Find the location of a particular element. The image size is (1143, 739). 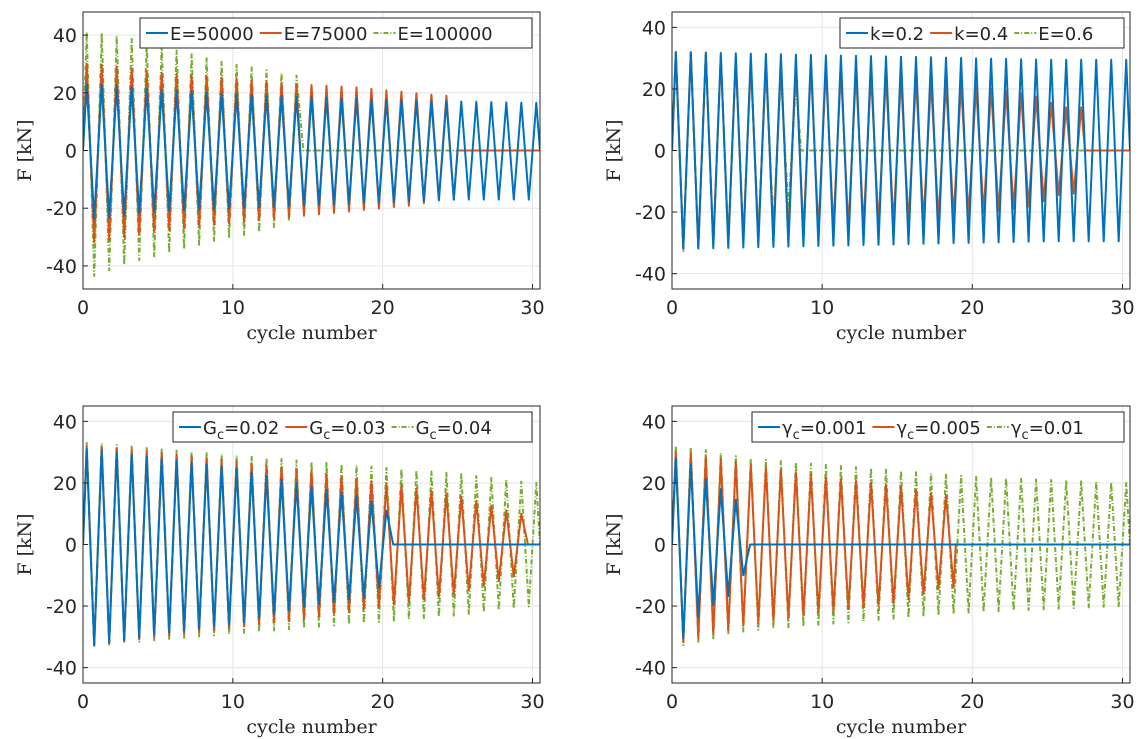

legend: γc=0.001 γc=0.005 γc=0.01 is located at coordinates (938, 427).